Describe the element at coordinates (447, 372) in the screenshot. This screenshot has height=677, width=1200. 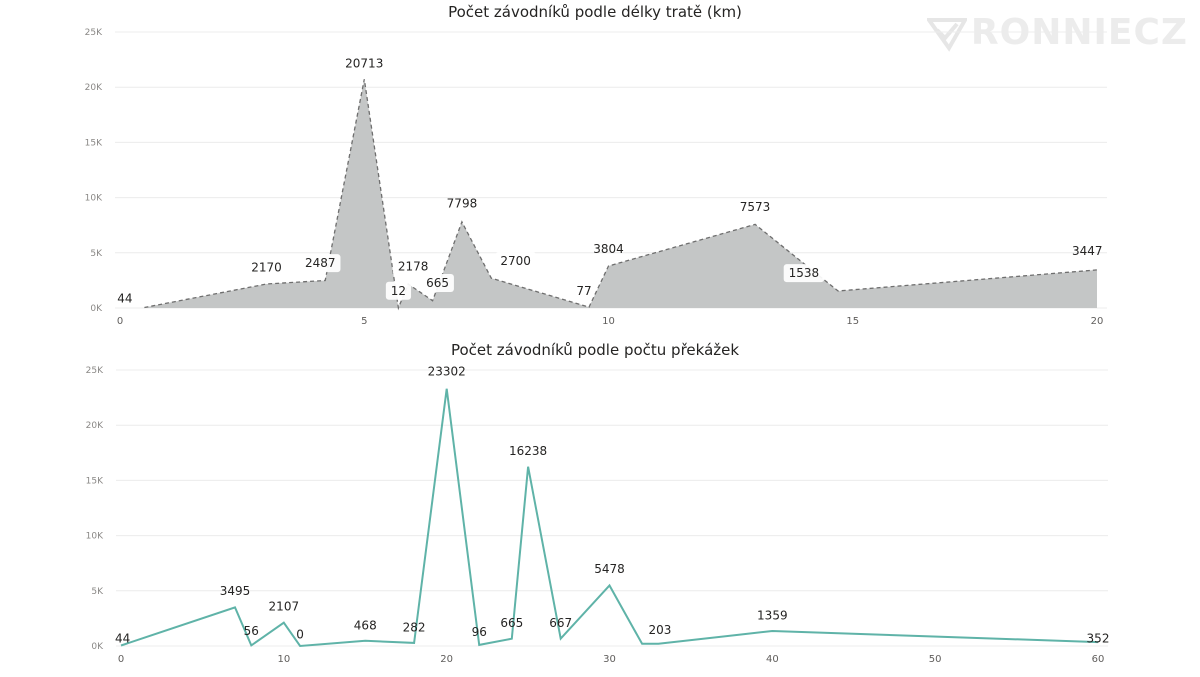
I see `data-label: 23302` at that location.